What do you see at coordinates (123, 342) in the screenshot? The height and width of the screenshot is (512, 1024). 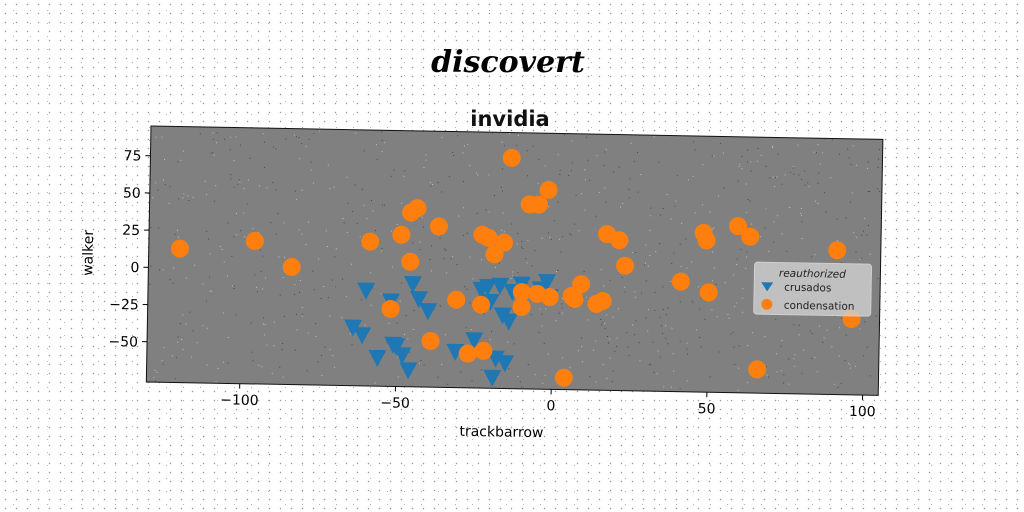 I see `y-tick-label: −50` at bounding box center [123, 342].